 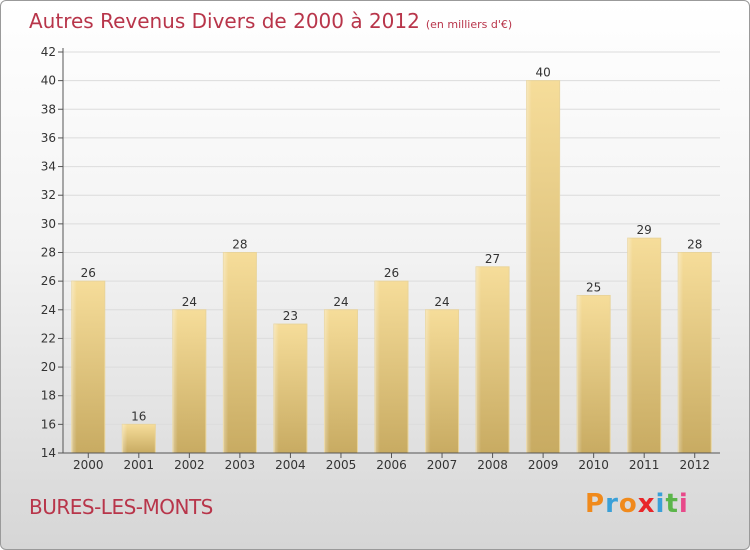 What do you see at coordinates (644, 230) in the screenshot?
I see `data-label-2011: 29` at bounding box center [644, 230].